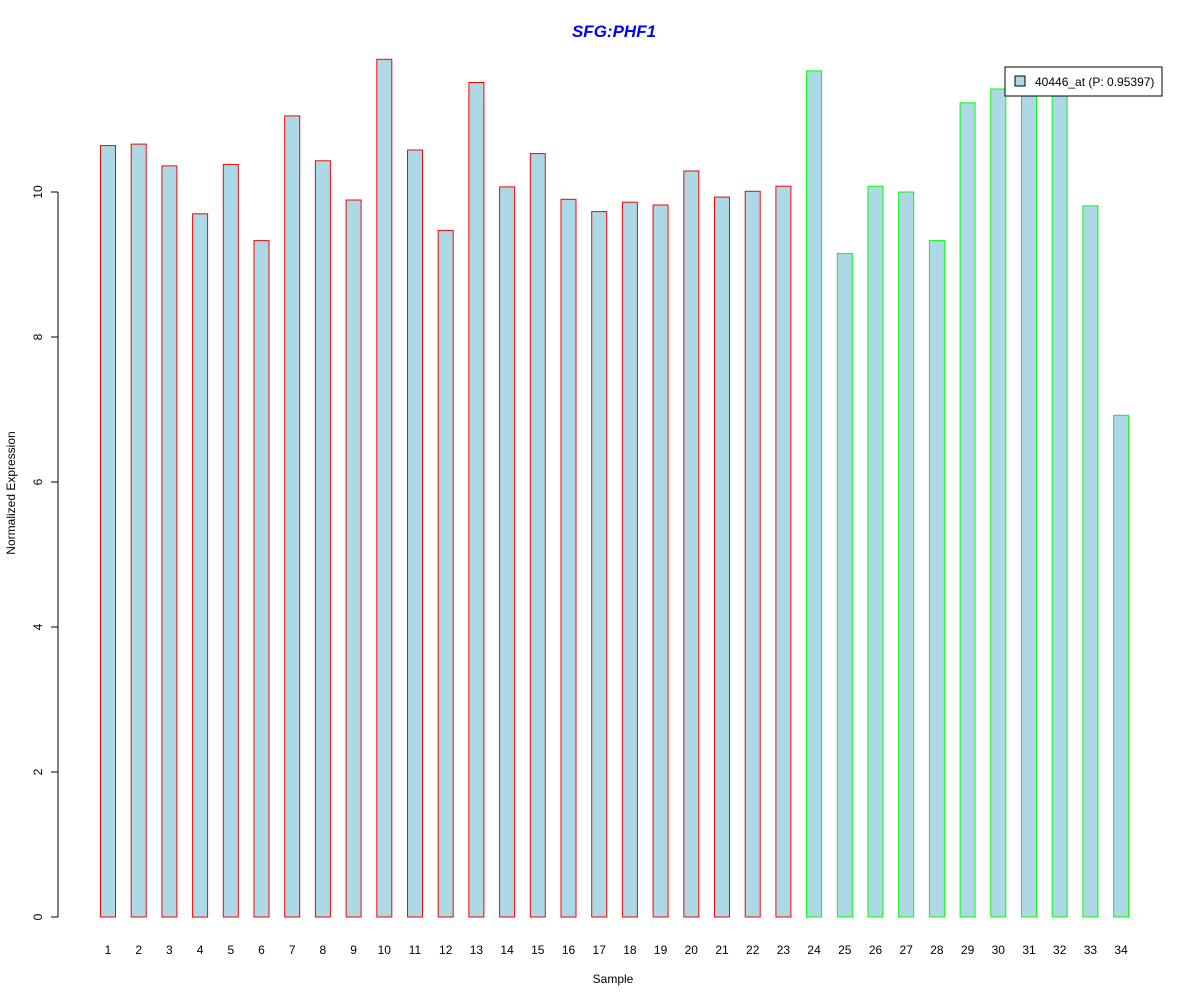  I want to click on x-tick-label: 11, so click(415, 950).